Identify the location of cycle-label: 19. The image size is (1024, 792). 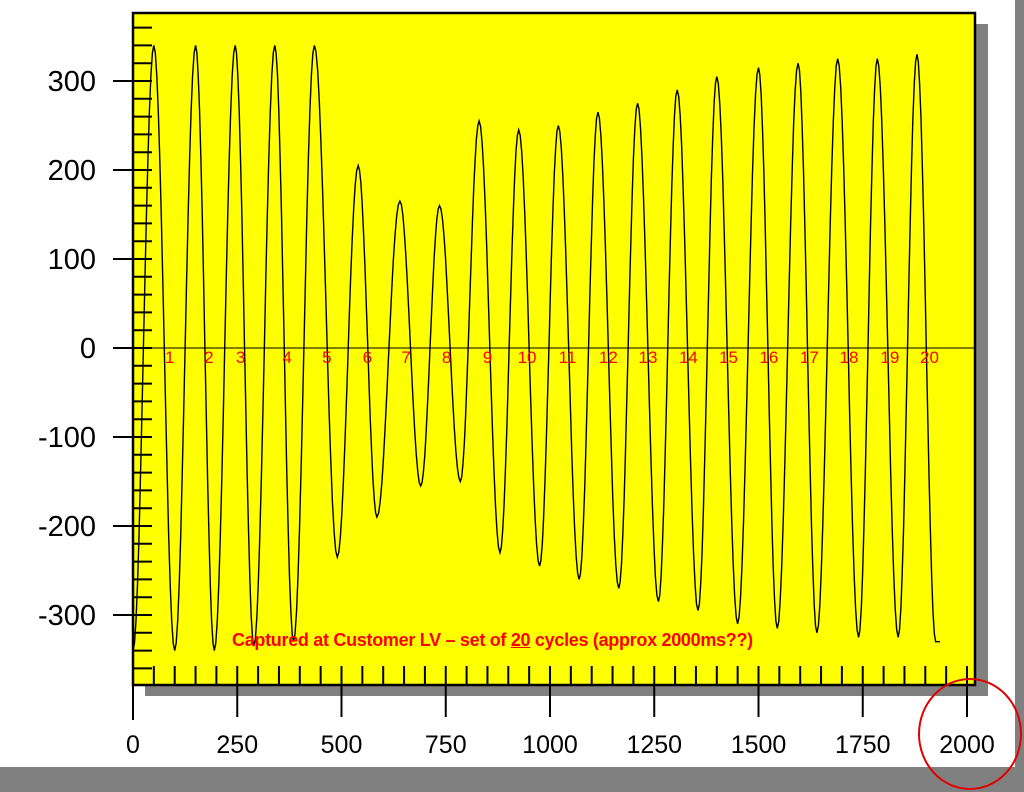
(889, 357).